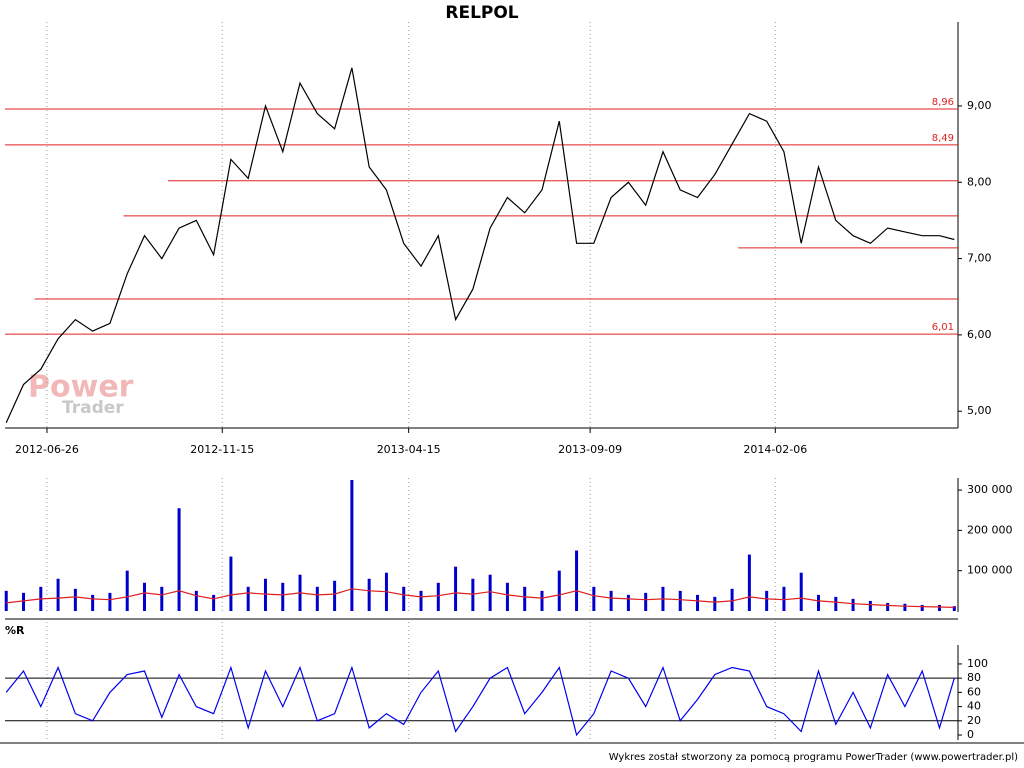 The height and width of the screenshot is (768, 1024). I want to click on level-label: 8,49, so click(943, 138).